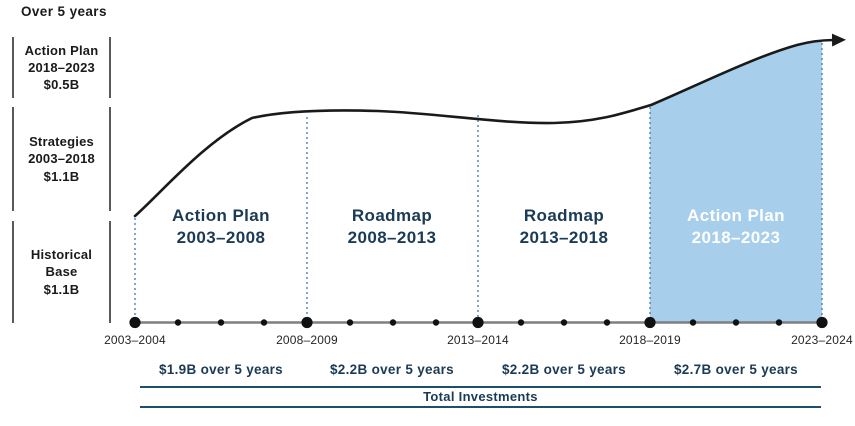 This screenshot has height=426, width=855. Describe the element at coordinates (564, 369) in the screenshot. I see `investment-label-3: $2.2B over 5 years` at that location.